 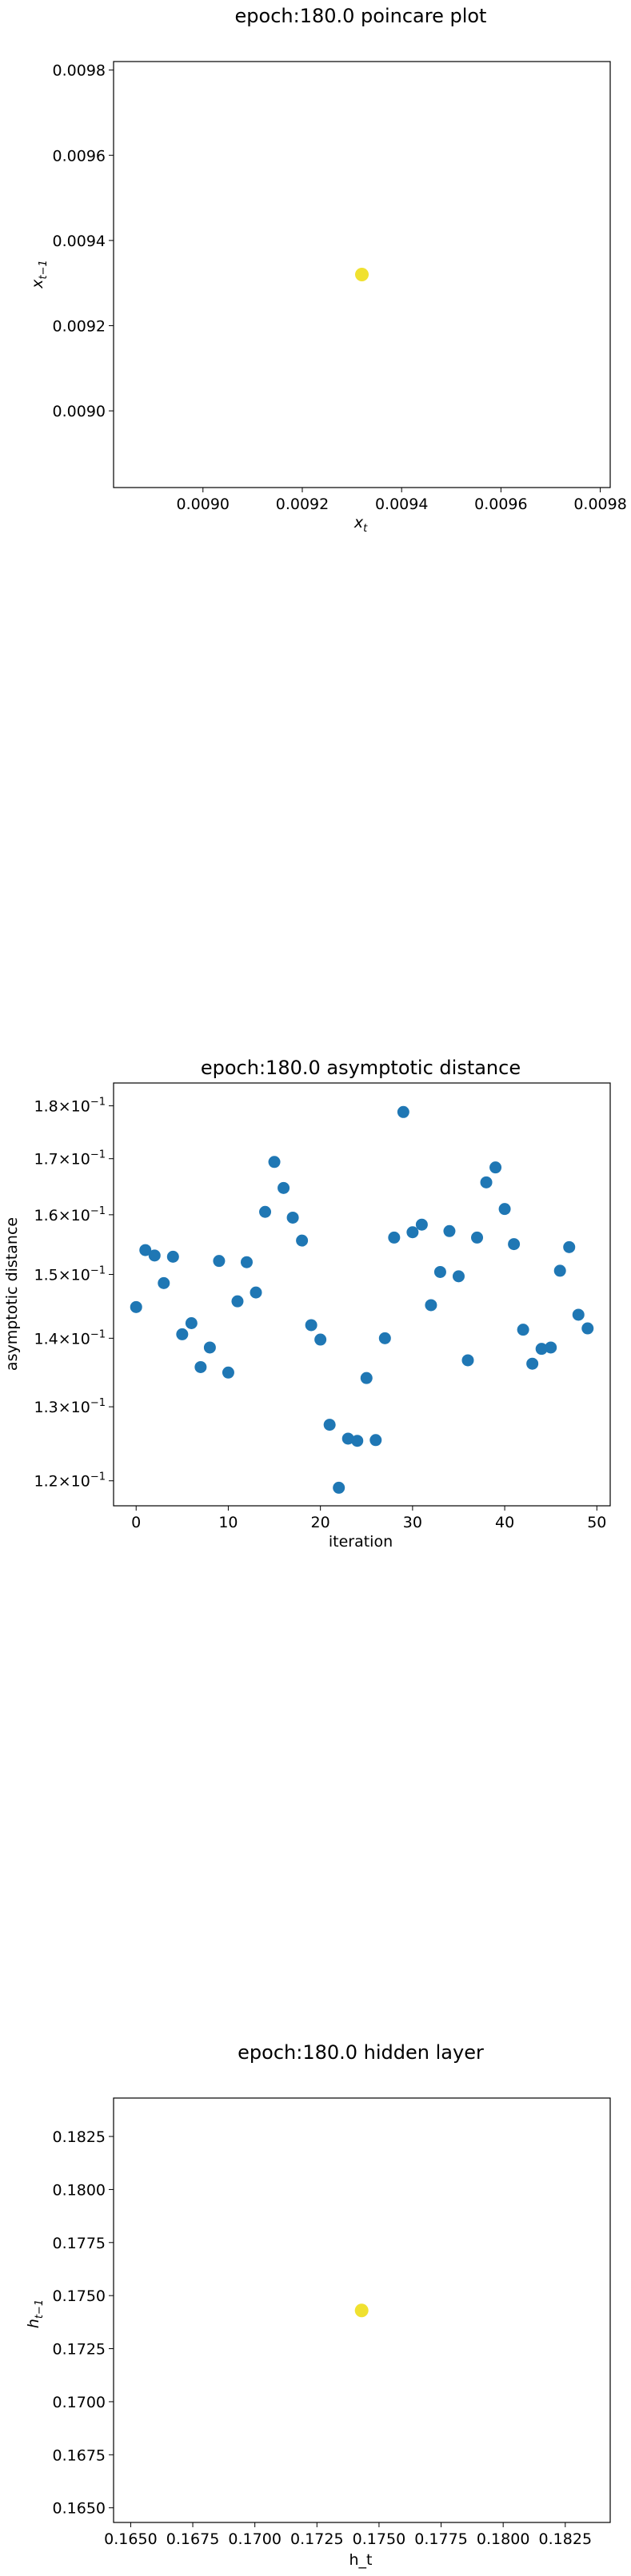 I want to click on hidden-layer-x-tick-label: 0.1650, so click(x=130, y=2539).